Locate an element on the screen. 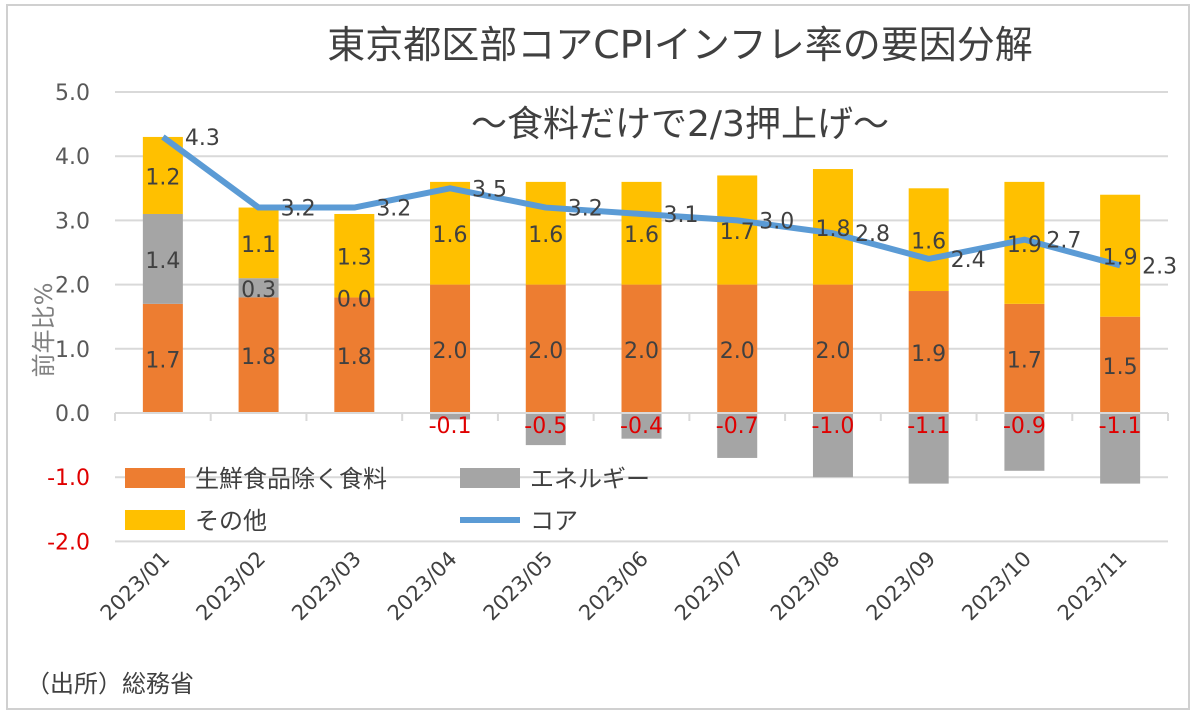  core-data-label: 2.7 is located at coordinates (1063, 241).